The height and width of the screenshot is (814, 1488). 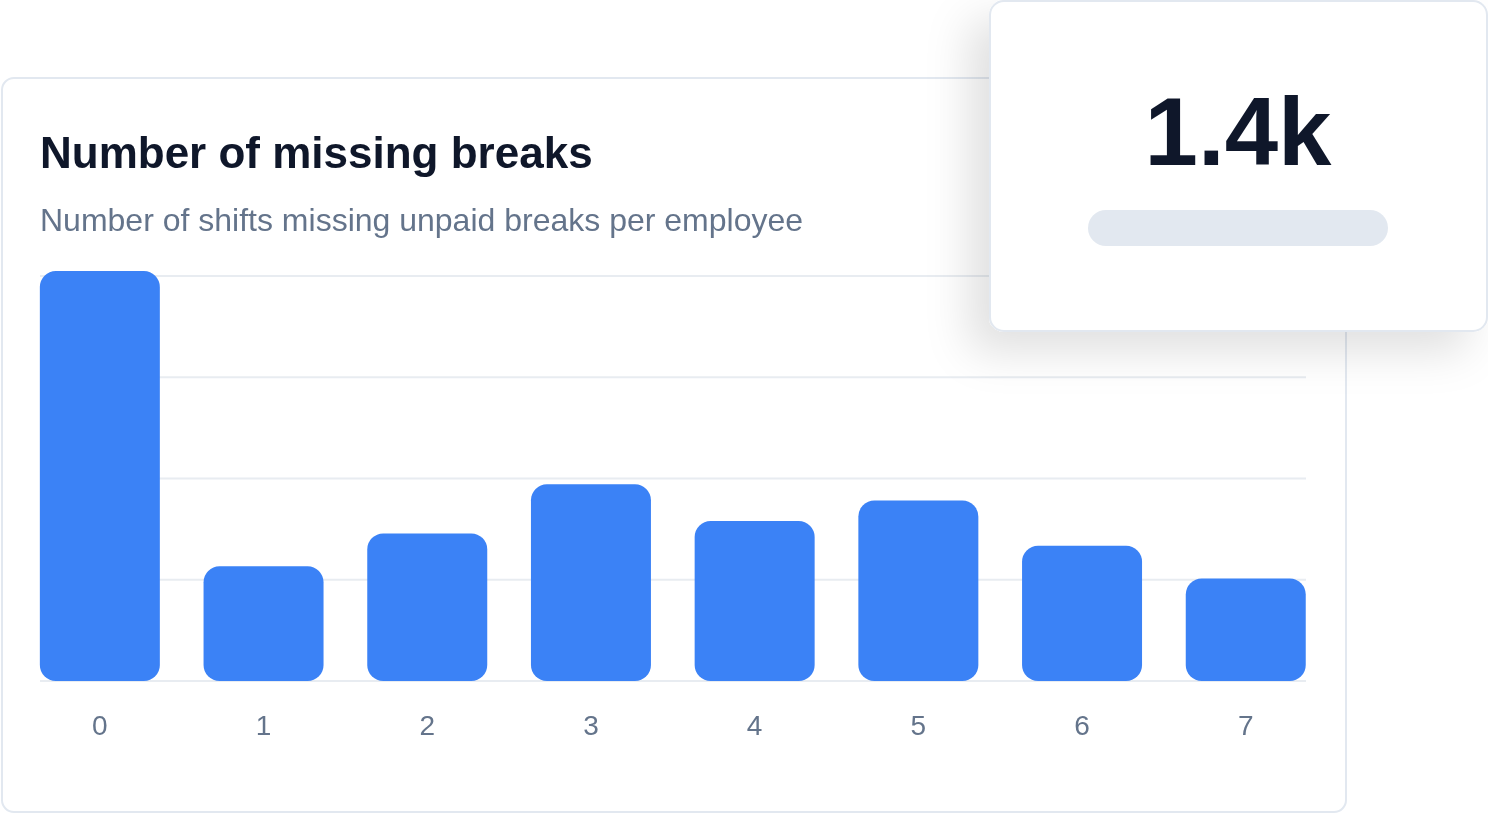 I want to click on x-tick-label: 4, so click(x=754, y=725).